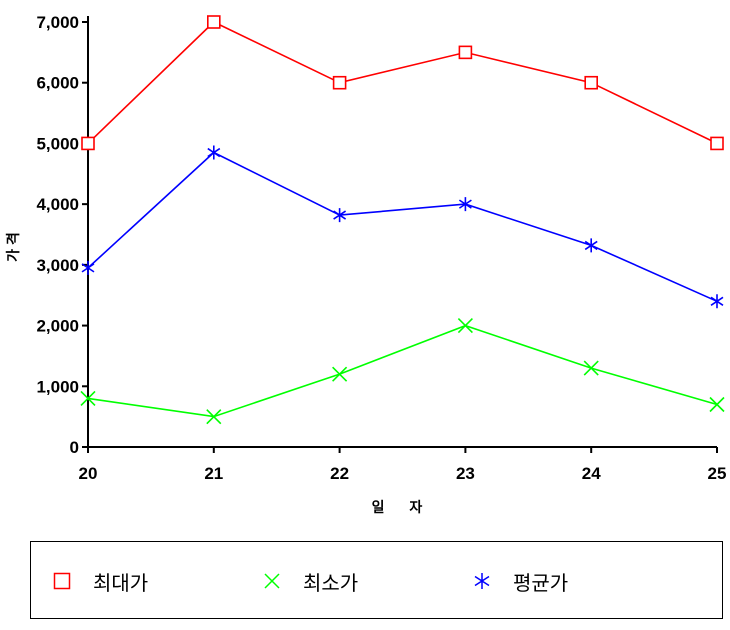 The width and height of the screenshot is (730, 630). What do you see at coordinates (88, 473) in the screenshot?
I see `x-tick-label: 20` at bounding box center [88, 473].